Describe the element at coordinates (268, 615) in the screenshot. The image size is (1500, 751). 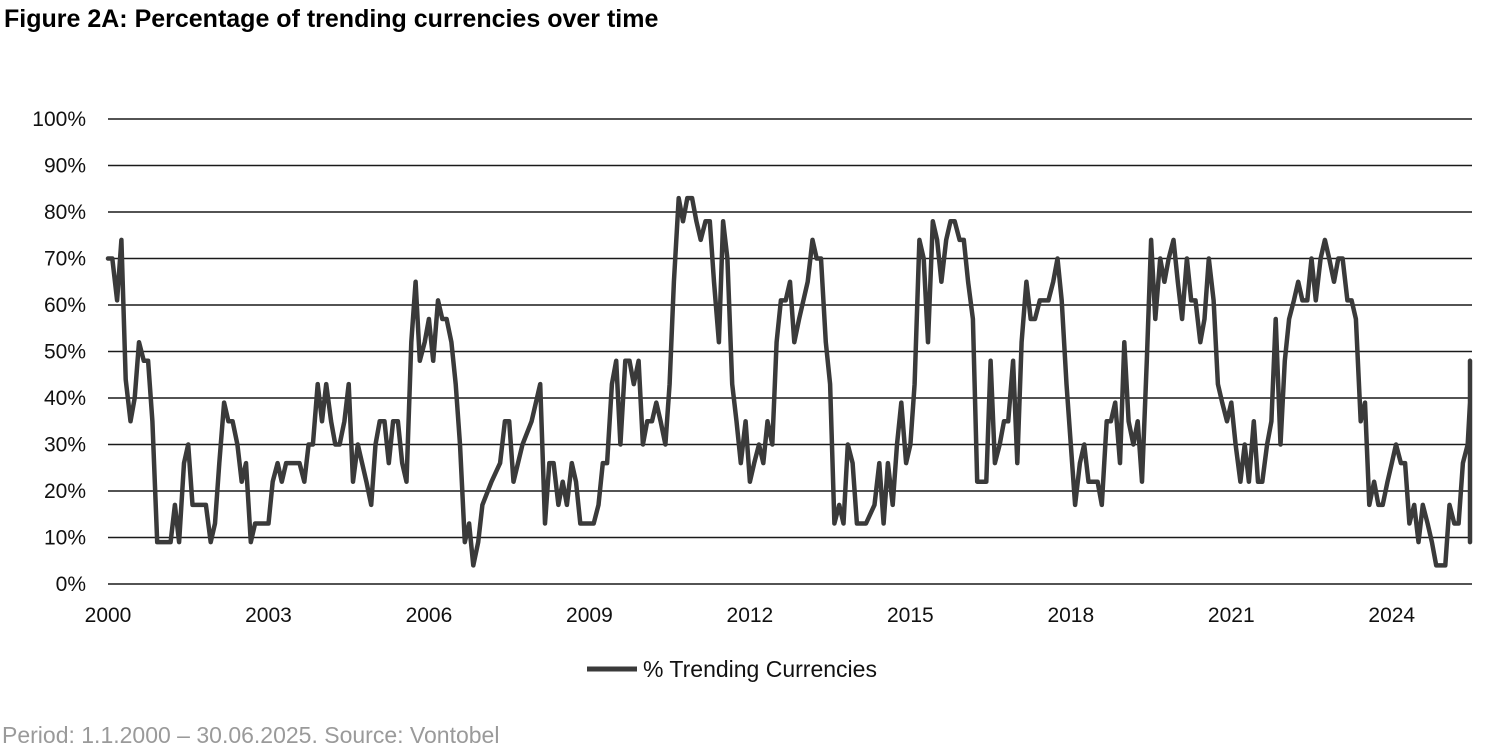
I see `x-tick-label: 2003` at that location.